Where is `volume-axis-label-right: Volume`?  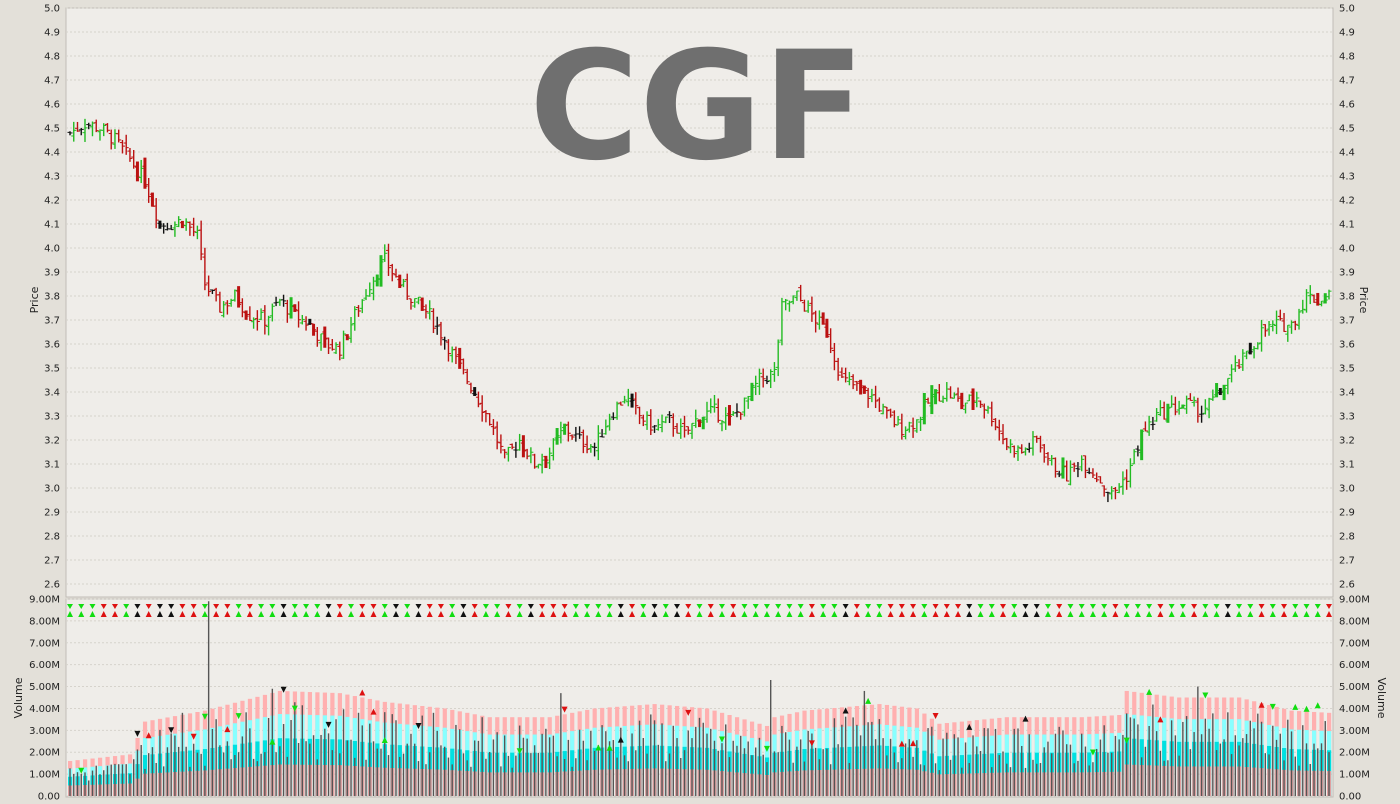 volume-axis-label-right: Volume is located at coordinates (1381, 698).